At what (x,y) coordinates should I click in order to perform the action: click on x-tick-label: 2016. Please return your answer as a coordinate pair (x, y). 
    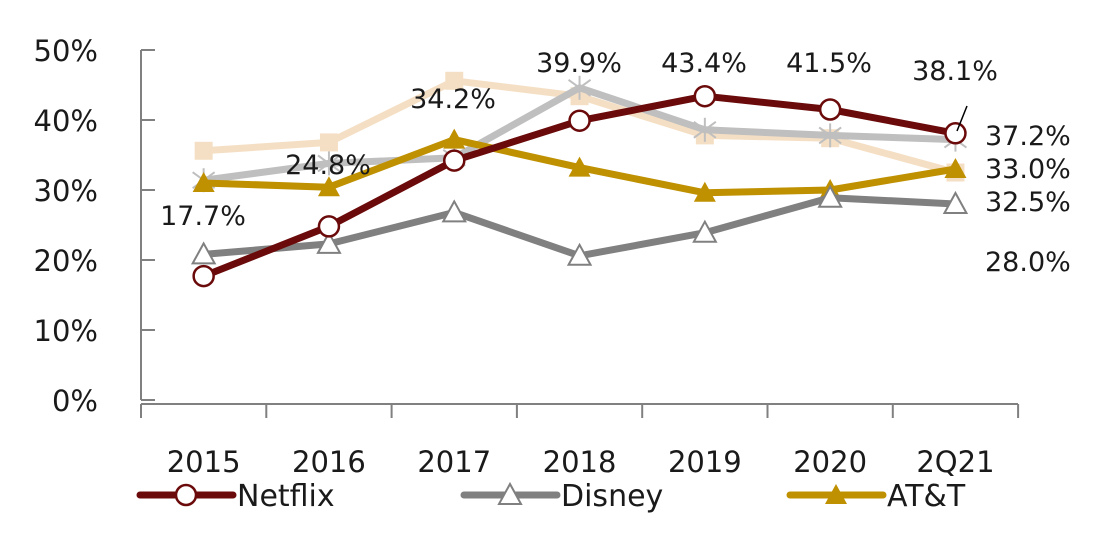
    Looking at the image, I should click on (329, 462).